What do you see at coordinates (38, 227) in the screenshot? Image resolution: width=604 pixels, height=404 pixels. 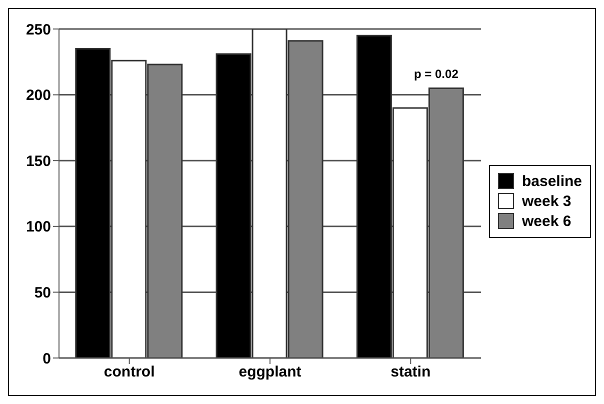 I see `y-tick-label: 100` at bounding box center [38, 227].